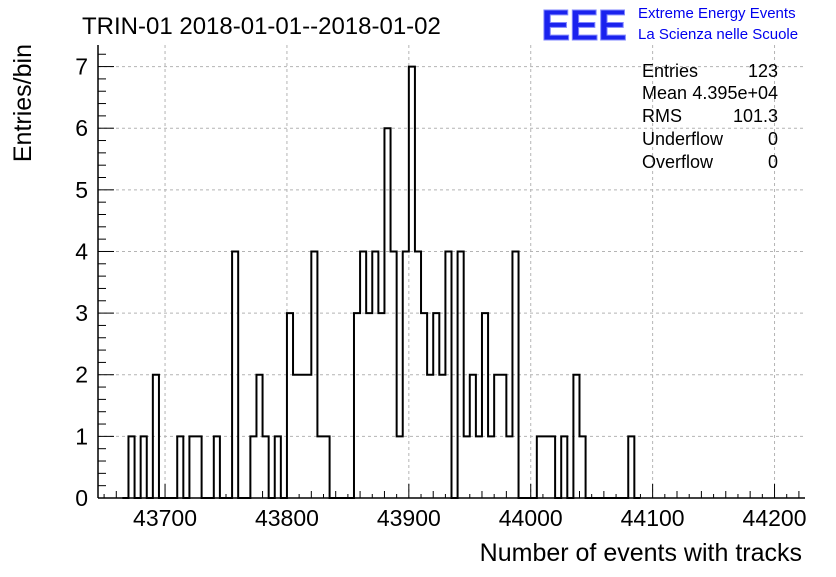 Image resolution: width=836 pixels, height=577 pixels. Describe the element at coordinates (662, 116) in the screenshot. I see `stats-rms-label: RMS` at that location.